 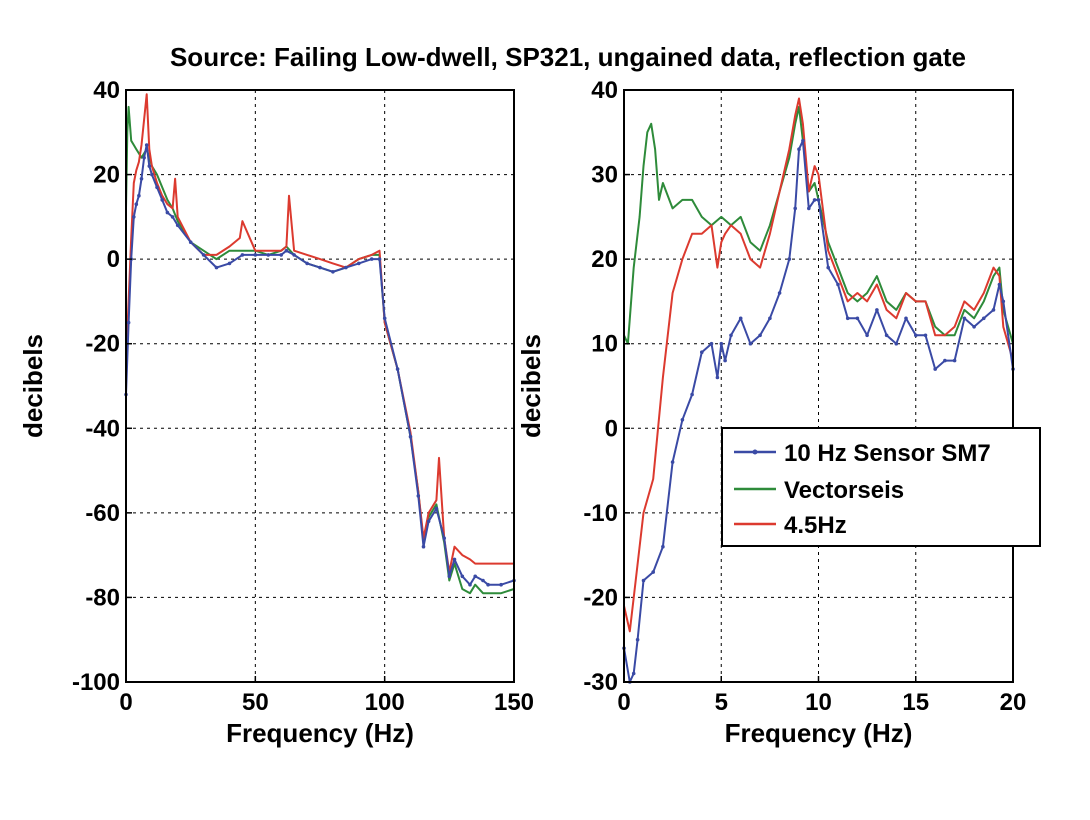 What do you see at coordinates (818, 225) in the screenshot?
I see `right-series-vectorseis` at bounding box center [818, 225].